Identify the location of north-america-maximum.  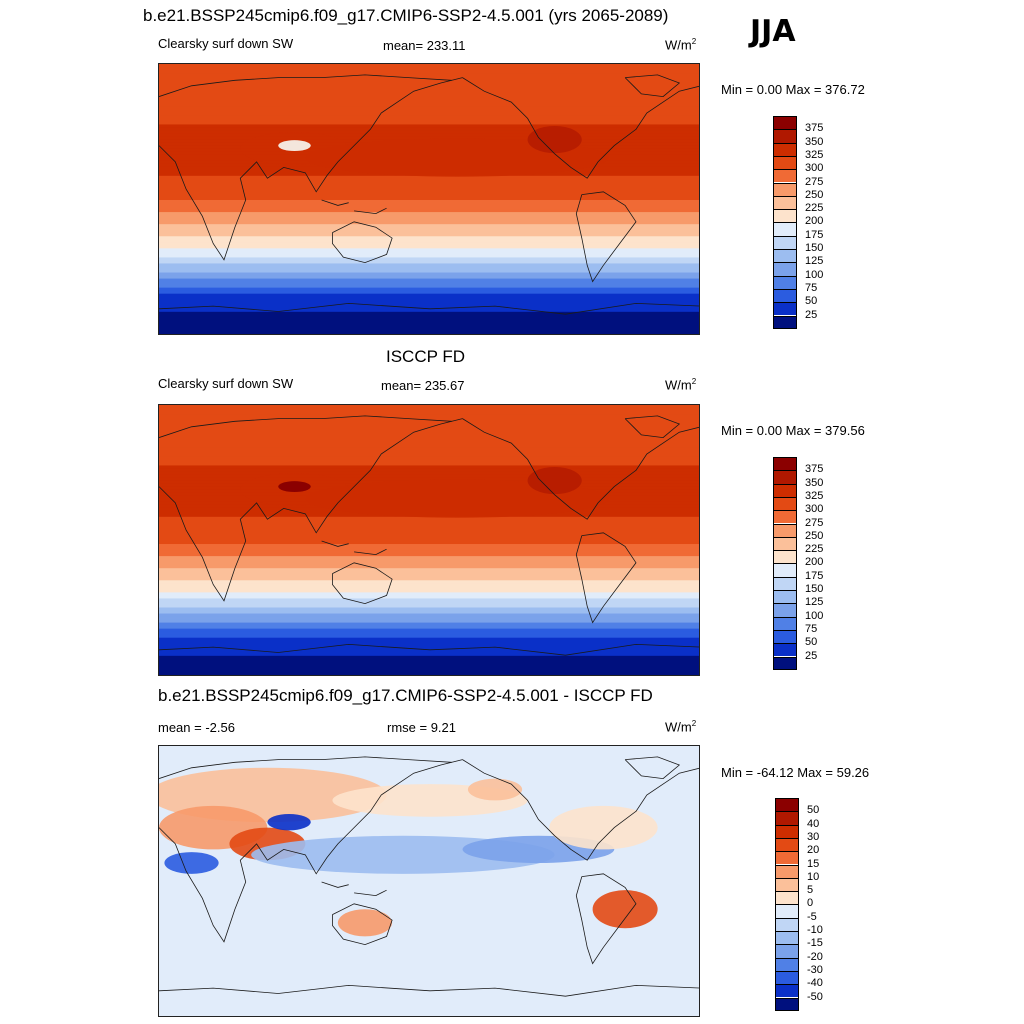
(554, 139).